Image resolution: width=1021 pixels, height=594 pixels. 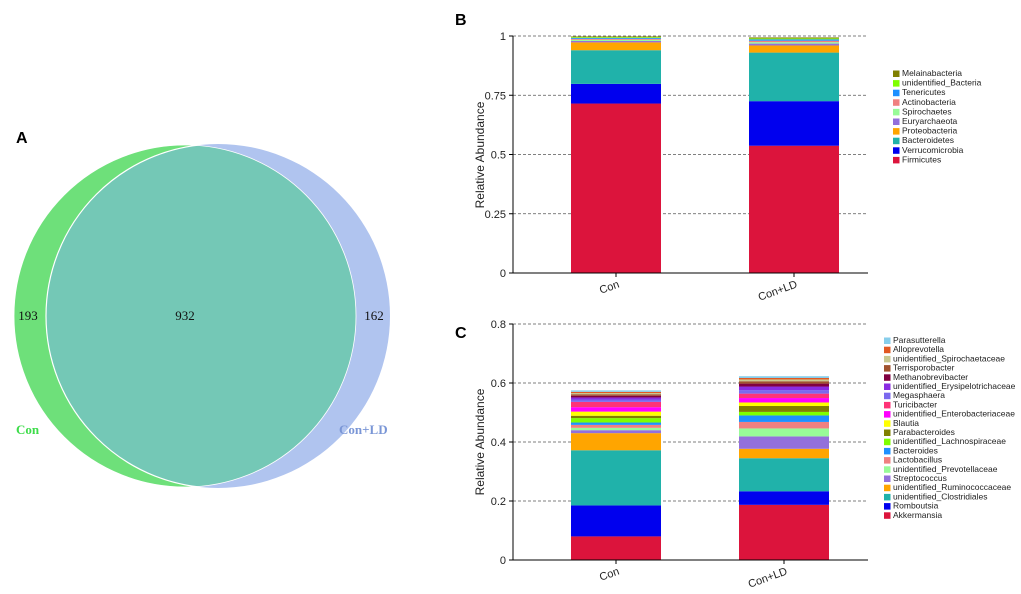 I want to click on bar-con-bacteroidetes, so click(x=616, y=67).